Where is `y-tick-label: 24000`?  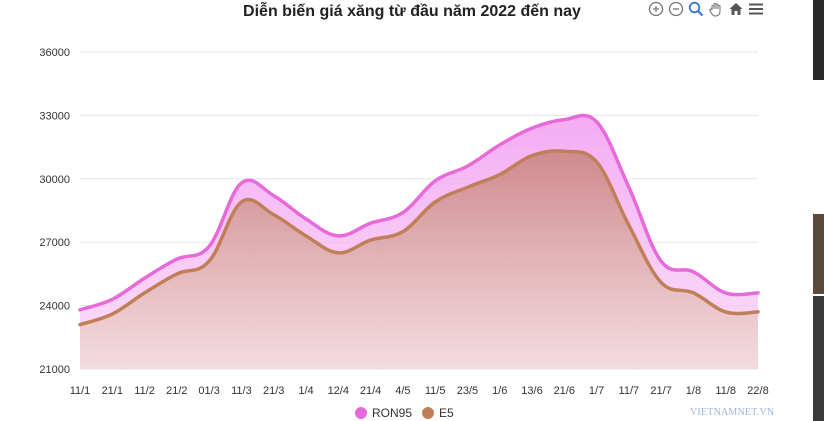
y-tick-label: 24000 is located at coordinates (54, 307).